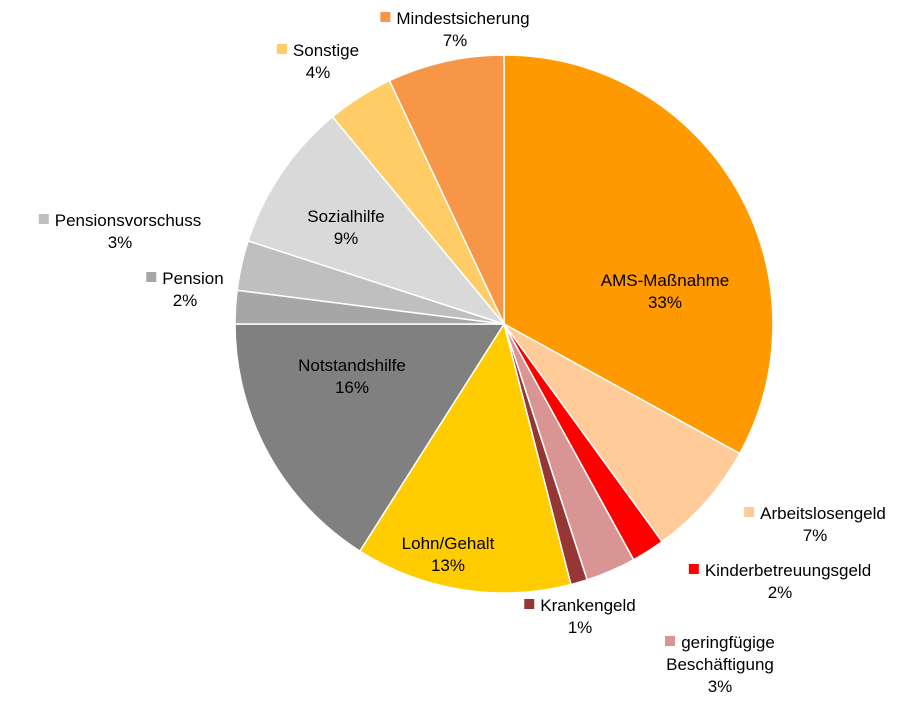 The image size is (913, 706). Describe the element at coordinates (352, 387) in the screenshot. I see `value-label: 16%` at that location.